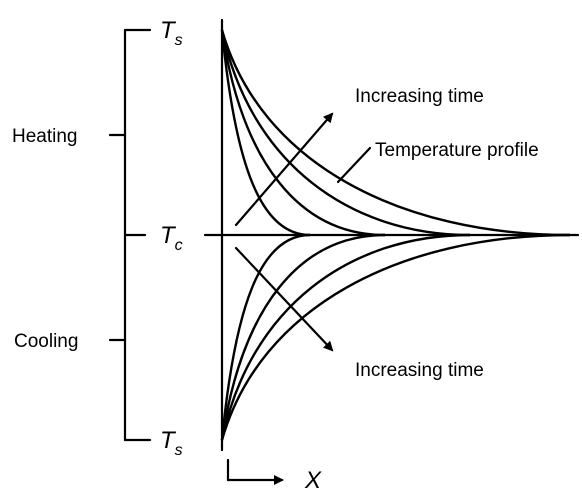  Describe the element at coordinates (45, 136) in the screenshot. I see `heating-label: Heating` at that location.